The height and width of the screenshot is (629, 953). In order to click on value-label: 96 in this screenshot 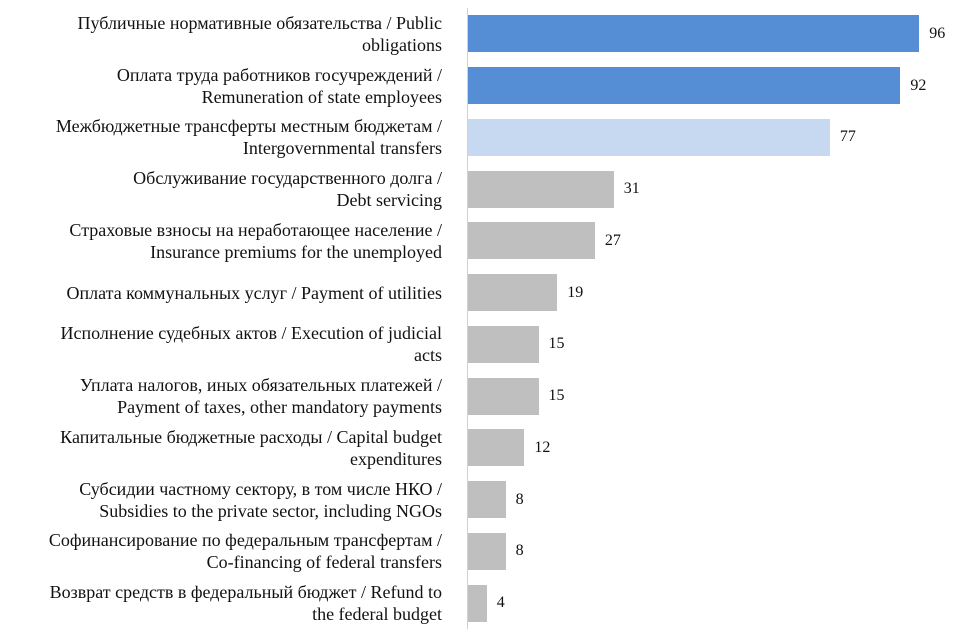, I will do `click(937, 33)`.